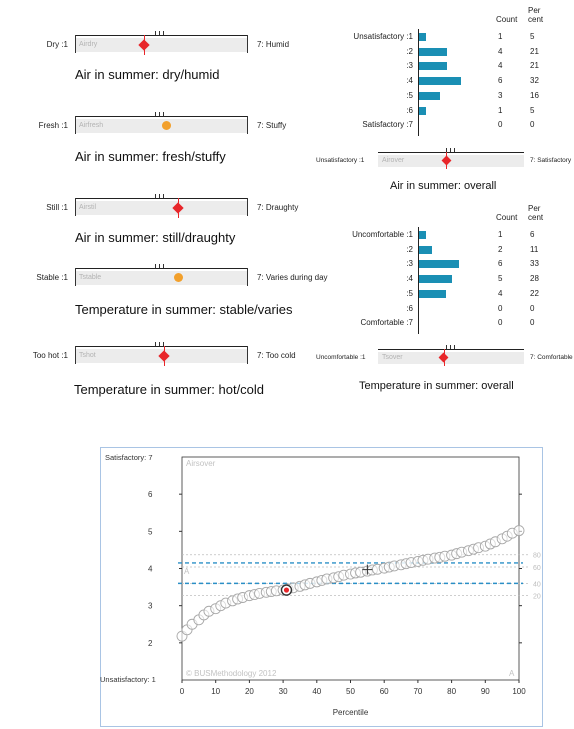 Image resolution: width=574 pixels, height=729 pixels. I want to click on scale-left-label: Uncomfortable :1, so click(341, 357).